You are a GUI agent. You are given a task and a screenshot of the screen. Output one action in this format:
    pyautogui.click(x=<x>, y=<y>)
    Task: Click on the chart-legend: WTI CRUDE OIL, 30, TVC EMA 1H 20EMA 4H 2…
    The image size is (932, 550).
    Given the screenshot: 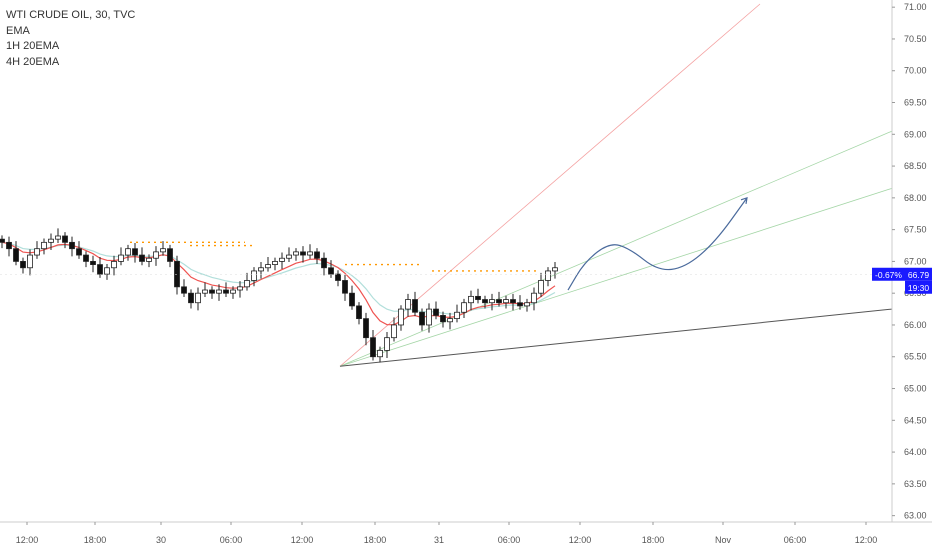 What is the action you would take?
    pyautogui.click(x=70, y=39)
    